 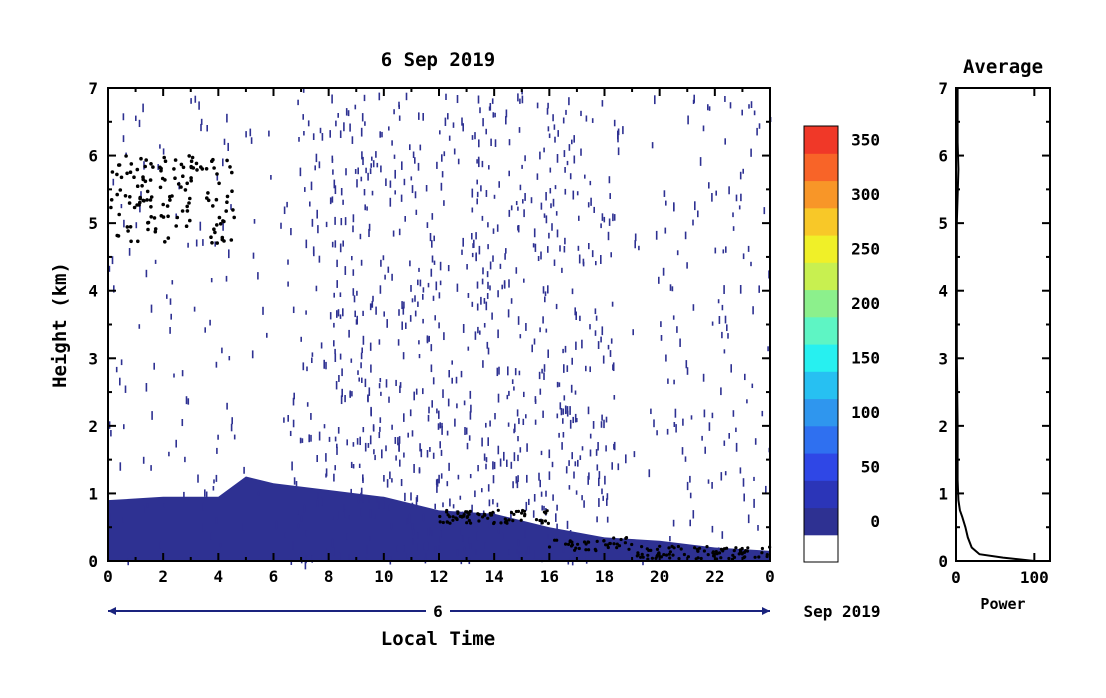 What do you see at coordinates (93, 156) in the screenshot?
I see `y-tick-label: 6` at bounding box center [93, 156].